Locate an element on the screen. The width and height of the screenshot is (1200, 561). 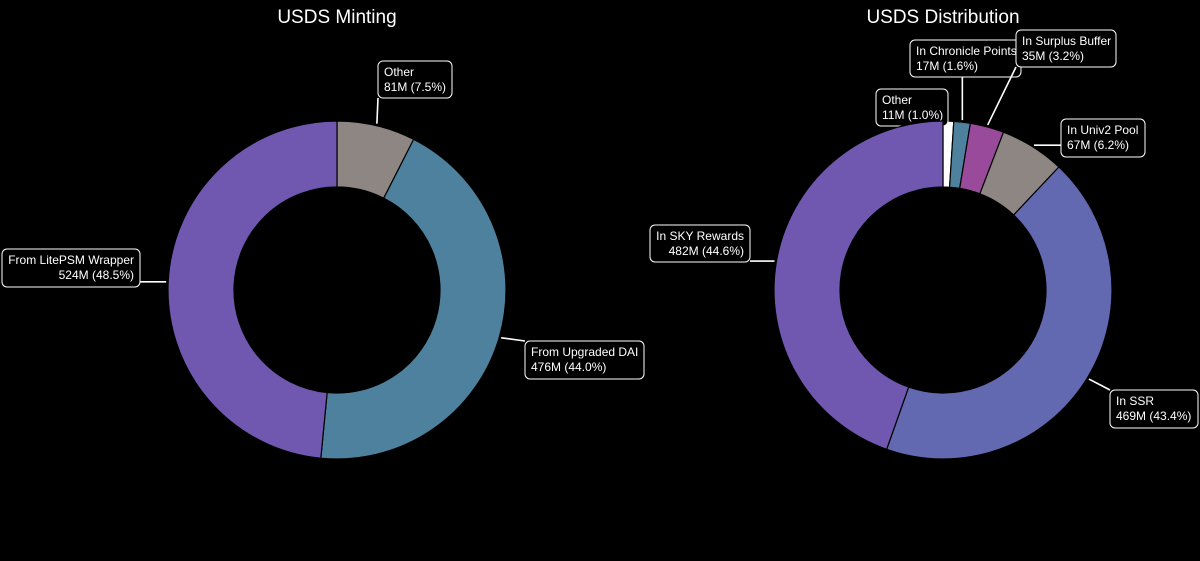
distribution-label-value-in-chronicle-points: 17M (1.6%) is located at coordinates (947, 66).